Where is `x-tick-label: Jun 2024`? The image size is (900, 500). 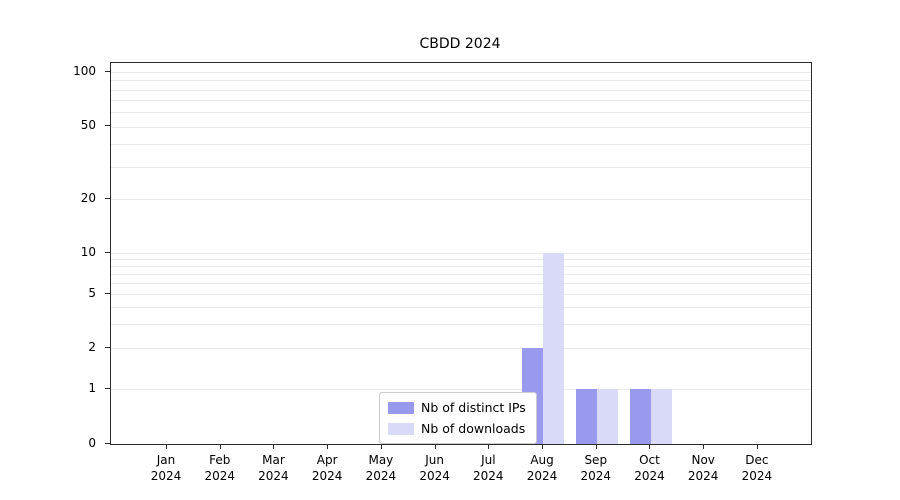
x-tick-label: Jun 2024 is located at coordinates (434, 468).